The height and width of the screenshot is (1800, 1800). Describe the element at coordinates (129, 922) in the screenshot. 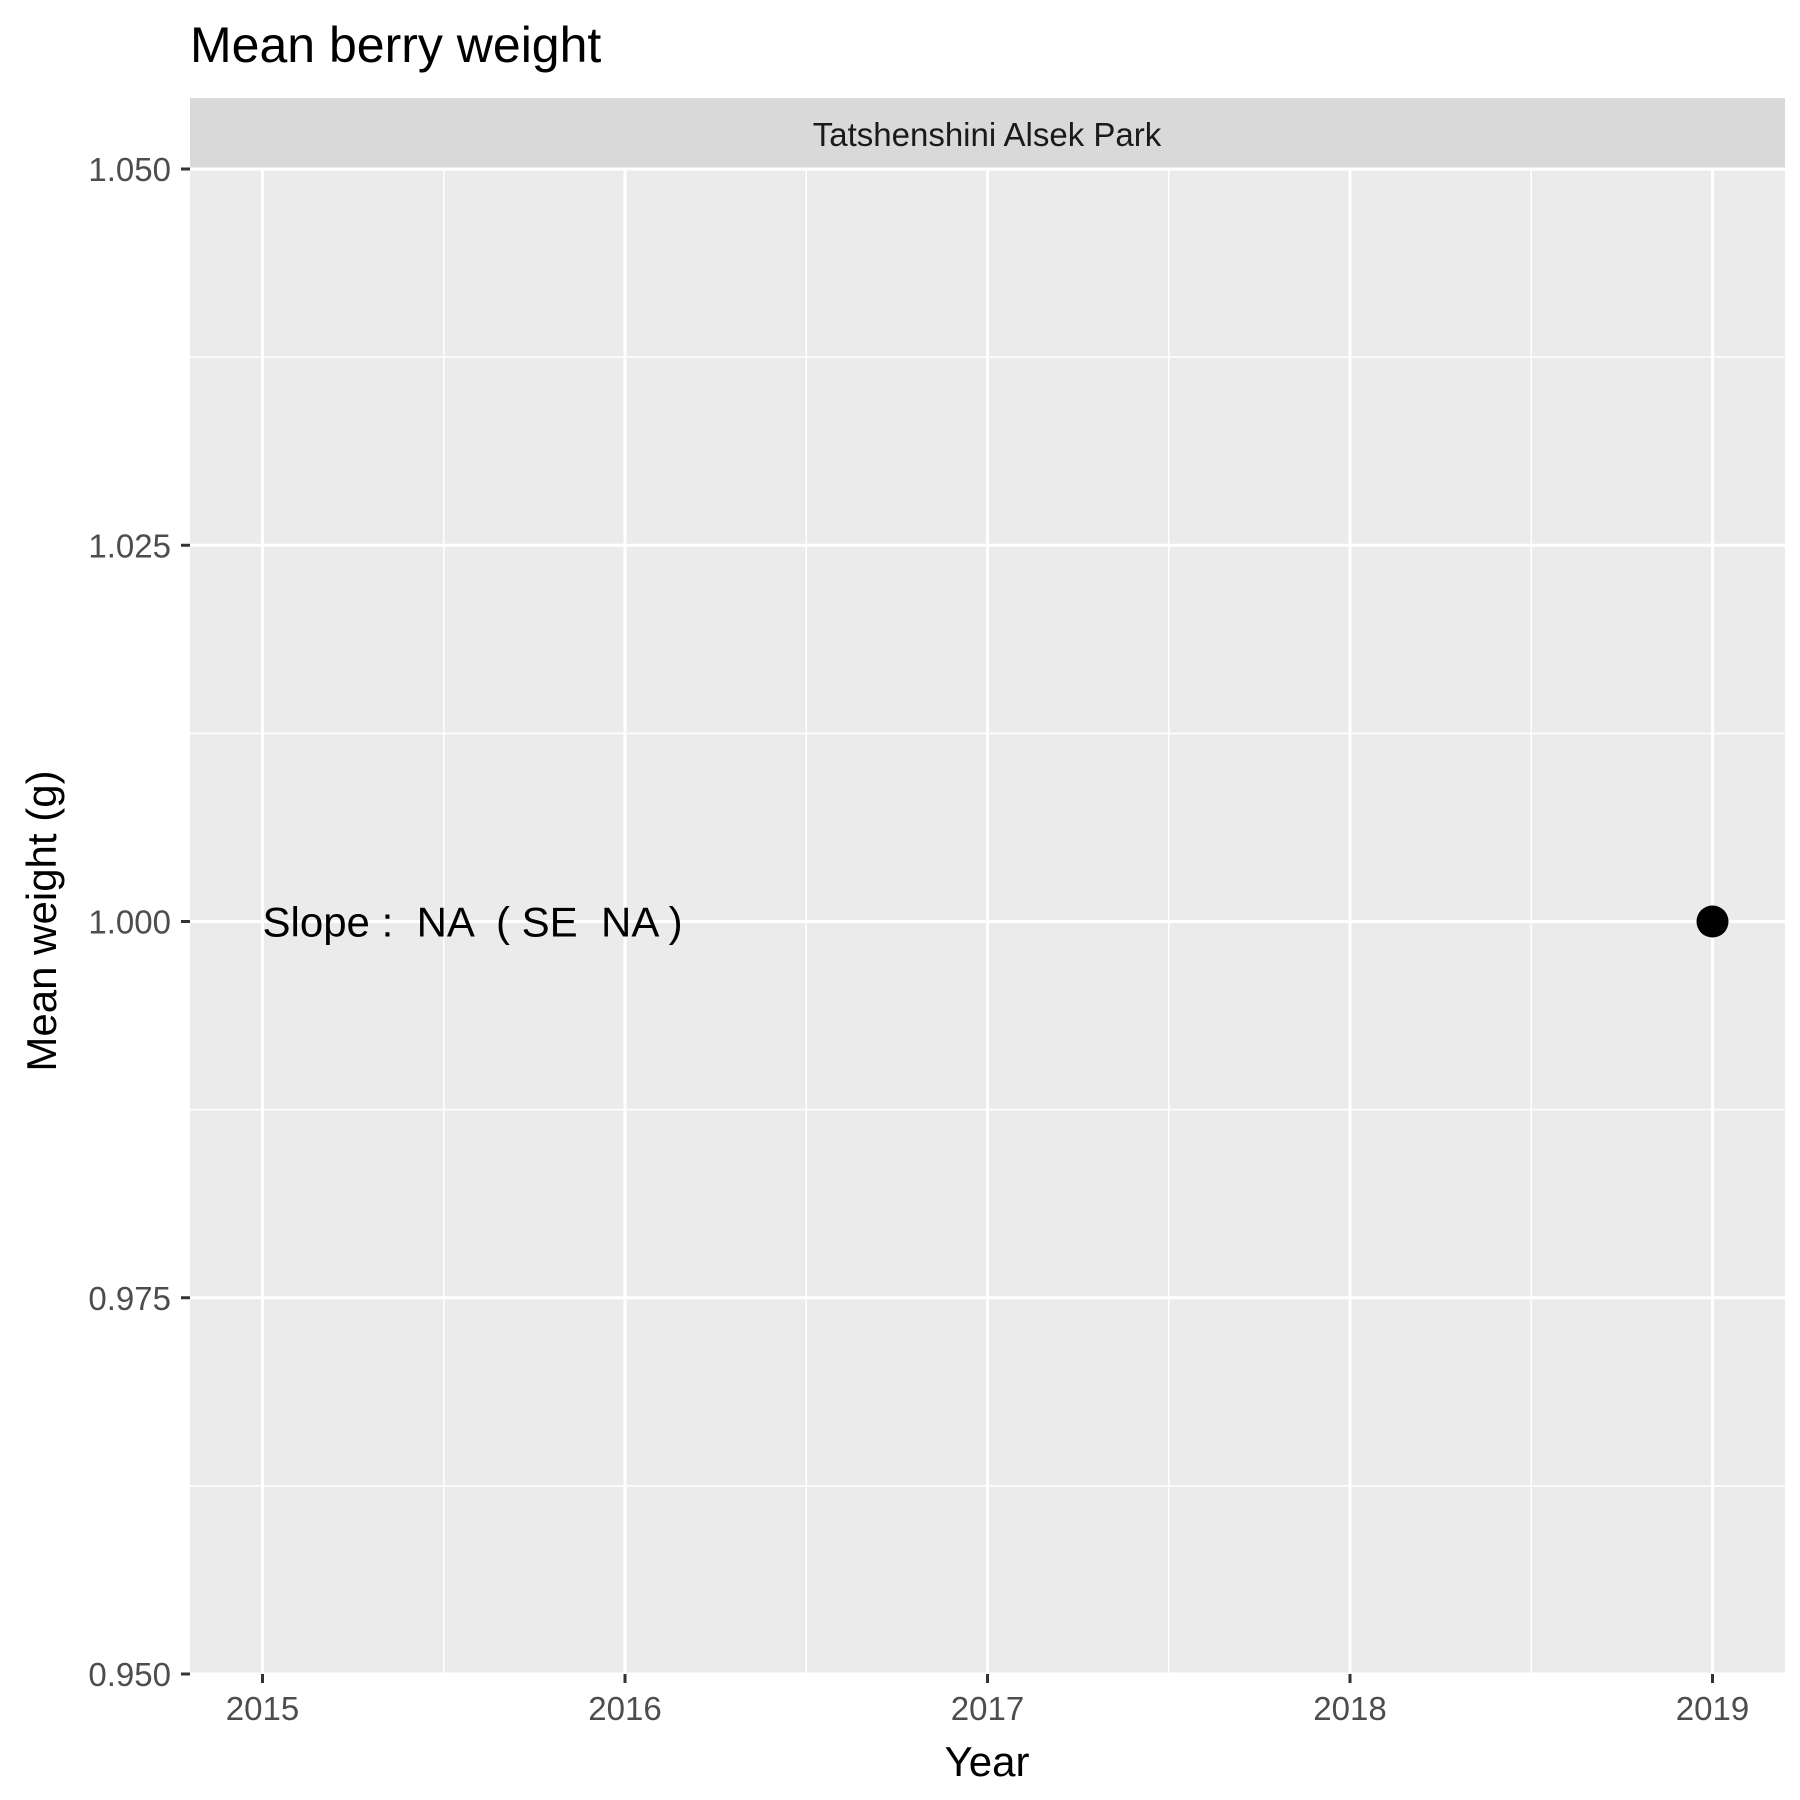

I see `y-tick-label: 1.000` at that location.